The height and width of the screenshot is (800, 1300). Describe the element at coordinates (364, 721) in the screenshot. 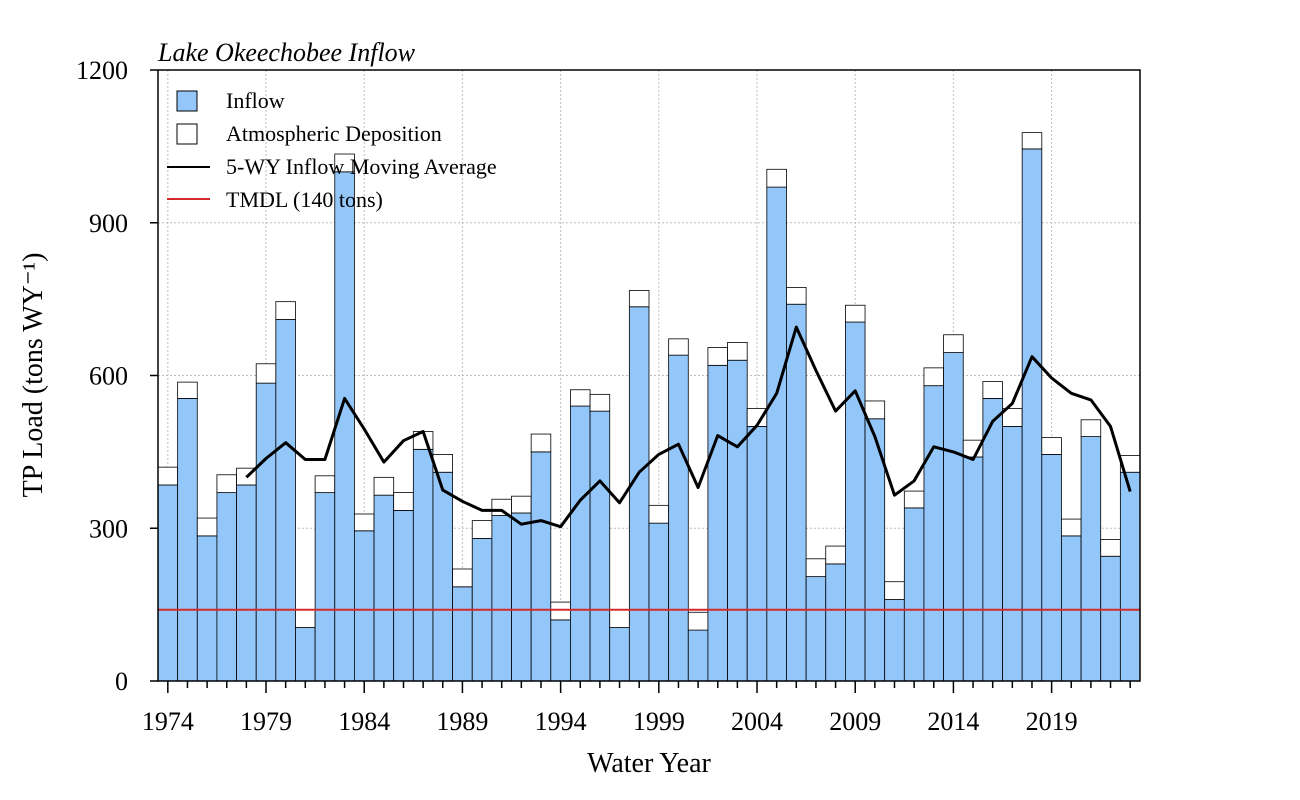

I see `x-tick-label: 1984` at that location.